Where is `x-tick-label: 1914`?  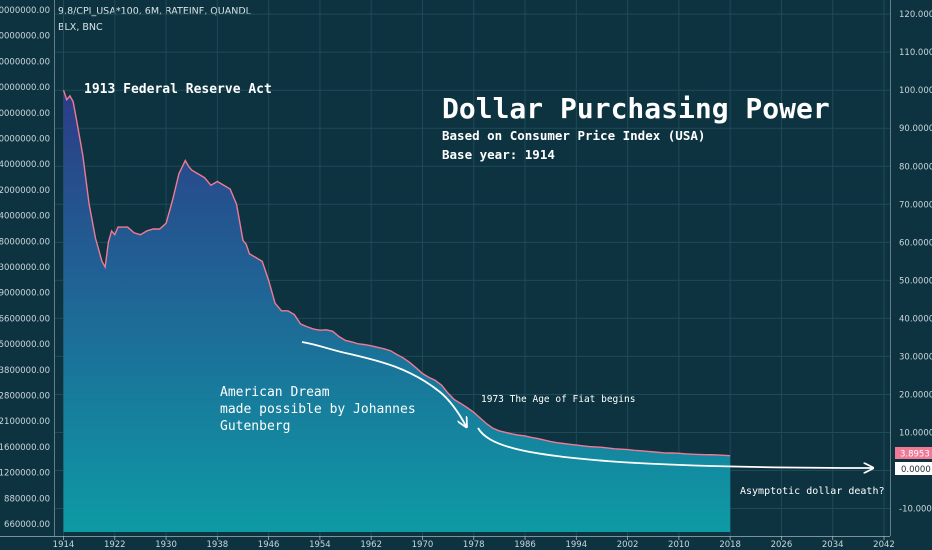
x-tick-label: 1914 is located at coordinates (64, 545).